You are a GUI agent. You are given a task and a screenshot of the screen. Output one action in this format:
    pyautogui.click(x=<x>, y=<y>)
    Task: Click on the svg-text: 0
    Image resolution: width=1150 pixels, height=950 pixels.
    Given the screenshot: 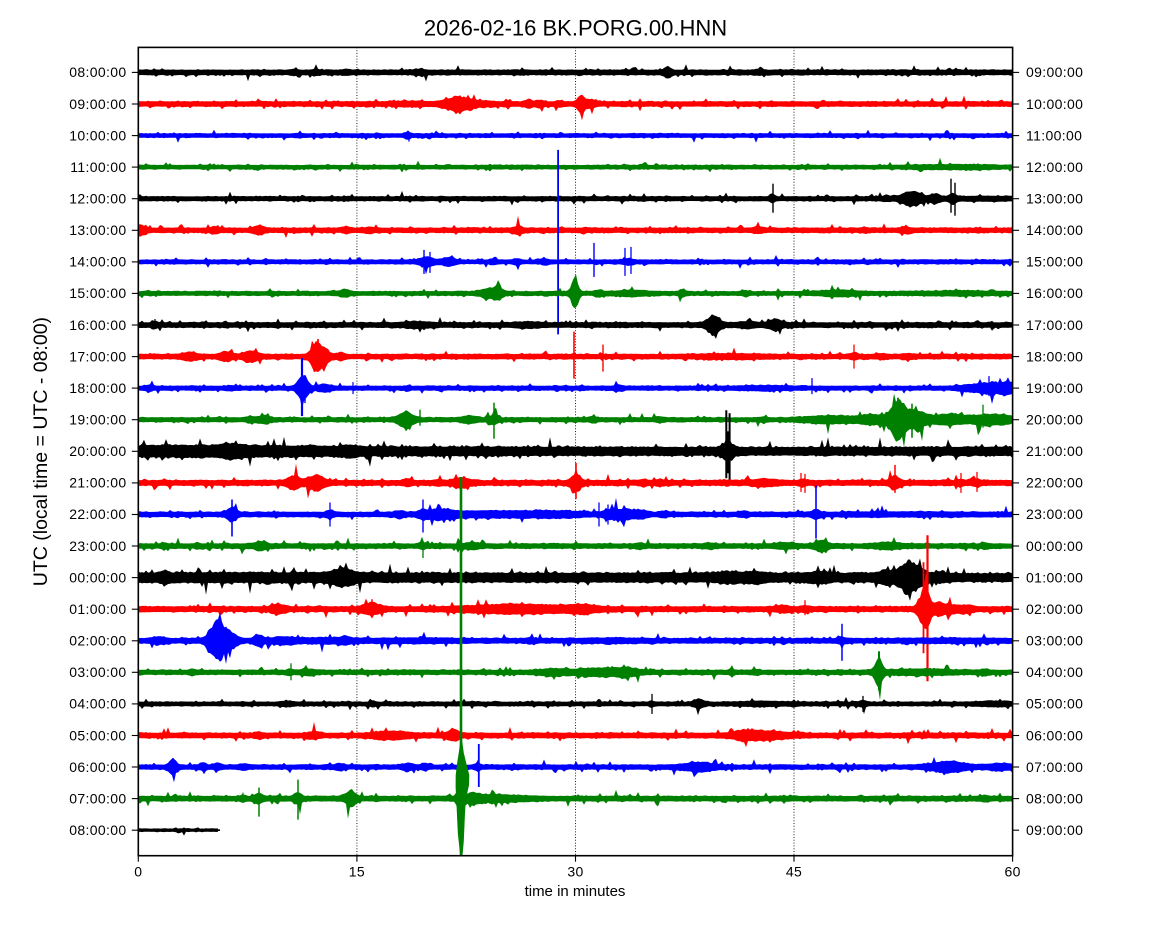 What is the action you would take?
    pyautogui.click(x=138, y=872)
    